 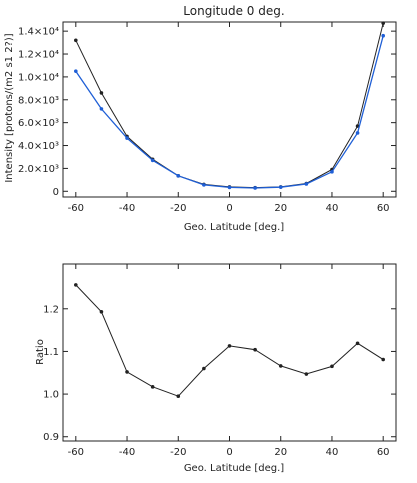 I want to click on ratio-y-tick-label: 1.2, so click(x=51, y=309).